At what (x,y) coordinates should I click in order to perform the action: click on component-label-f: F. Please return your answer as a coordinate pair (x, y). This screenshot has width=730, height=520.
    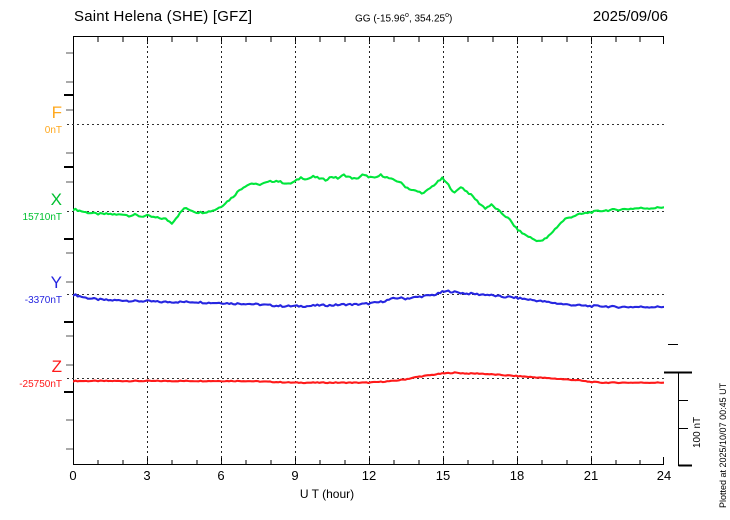
    Looking at the image, I should click on (56, 112).